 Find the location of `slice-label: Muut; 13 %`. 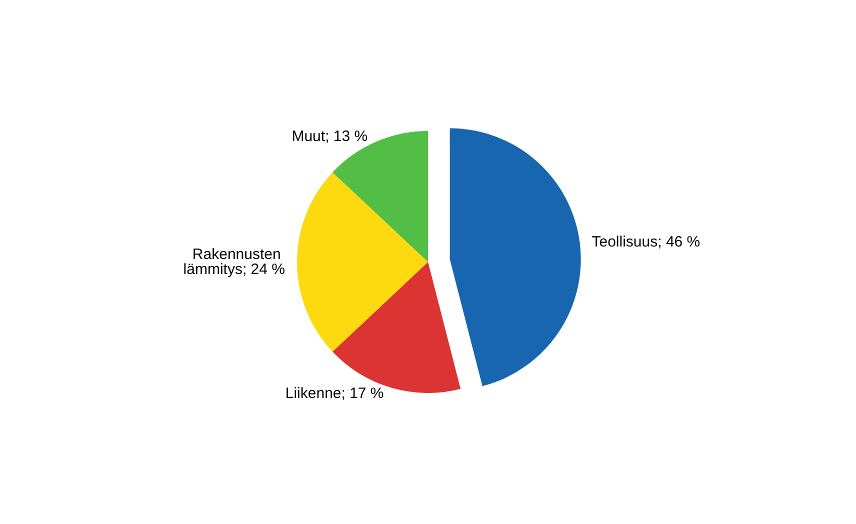

slice-label: Muut; 13 % is located at coordinates (330, 136).